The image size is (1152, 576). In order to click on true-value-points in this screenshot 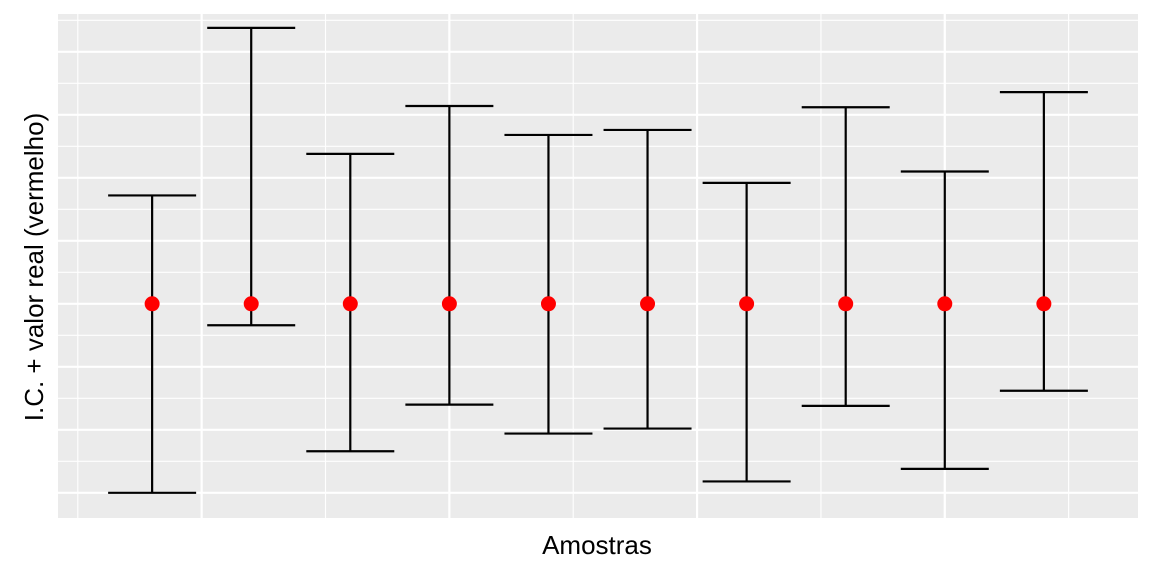, I will do `click(598, 304)`.